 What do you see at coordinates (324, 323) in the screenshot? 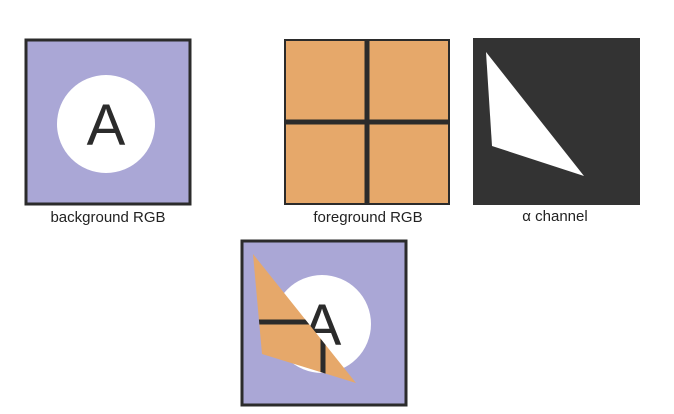
I see `composite-panel: A` at bounding box center [324, 323].